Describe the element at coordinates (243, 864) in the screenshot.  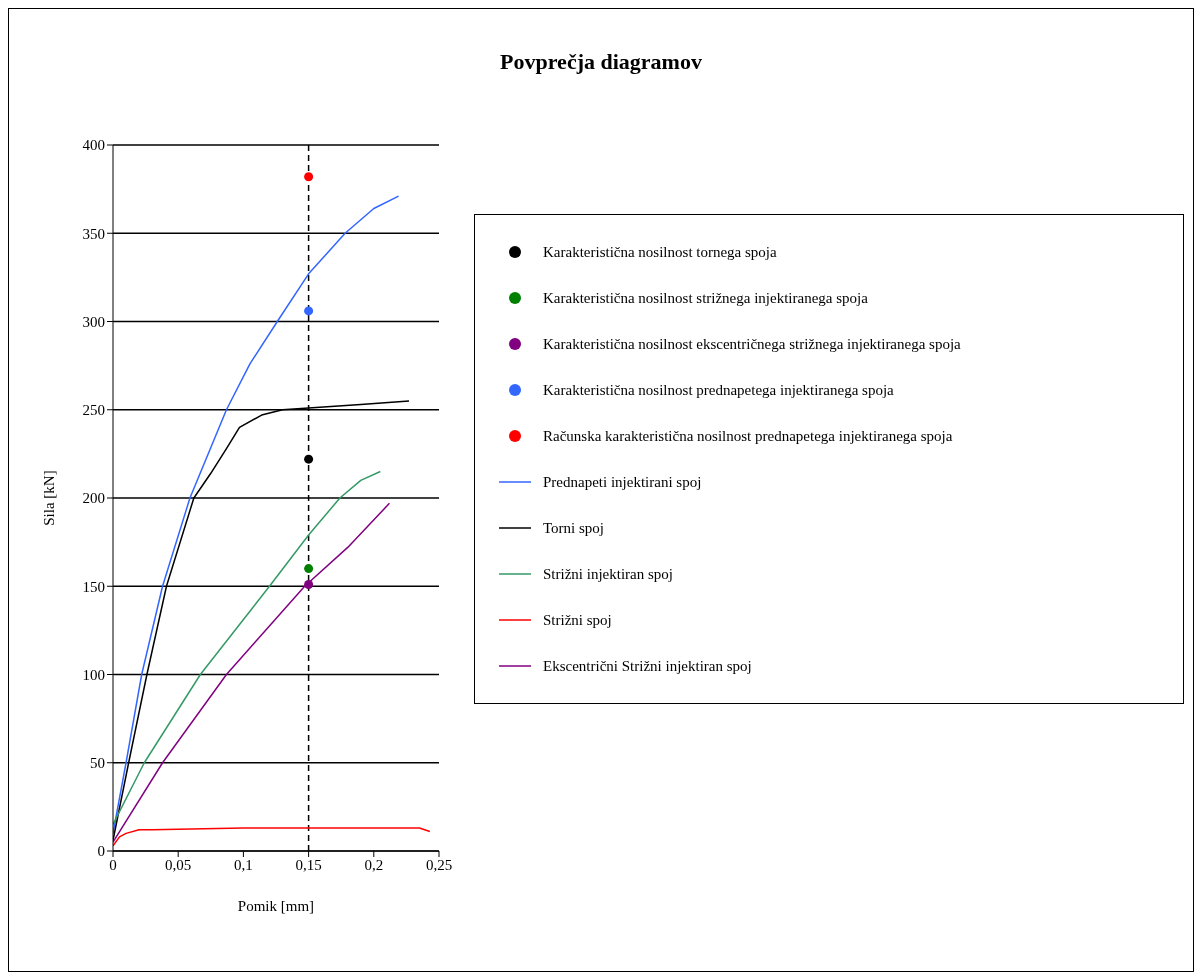
I see `x-tick-label: 0,1` at that location.